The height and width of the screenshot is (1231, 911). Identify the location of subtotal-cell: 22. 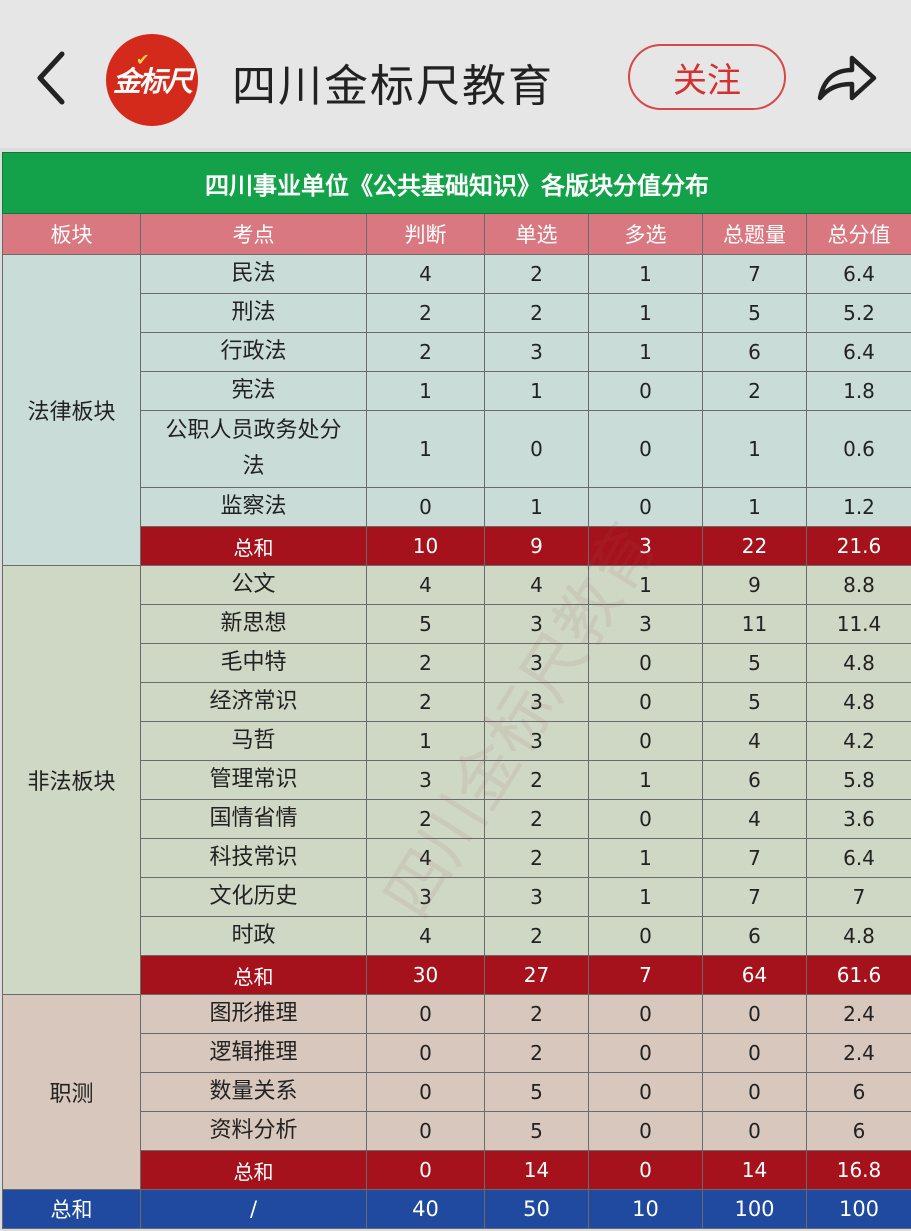
(754, 546).